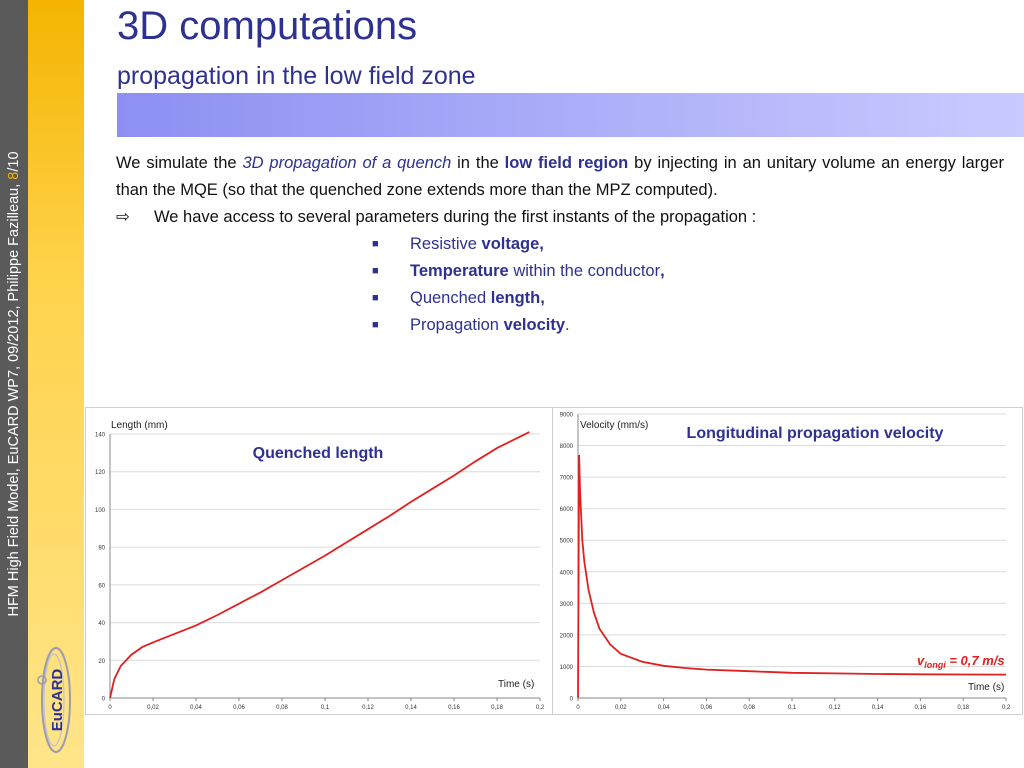  What do you see at coordinates (567, 605) in the screenshot?
I see `y-tick-label: 3000` at bounding box center [567, 605].